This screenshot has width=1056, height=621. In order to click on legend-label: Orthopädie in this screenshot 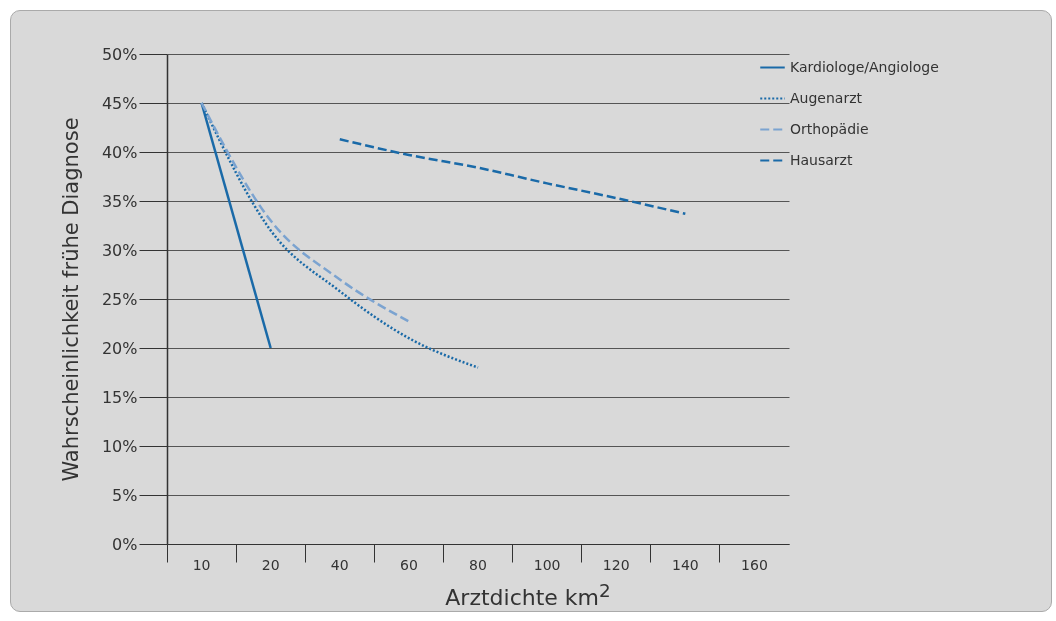, I will do `click(829, 128)`.